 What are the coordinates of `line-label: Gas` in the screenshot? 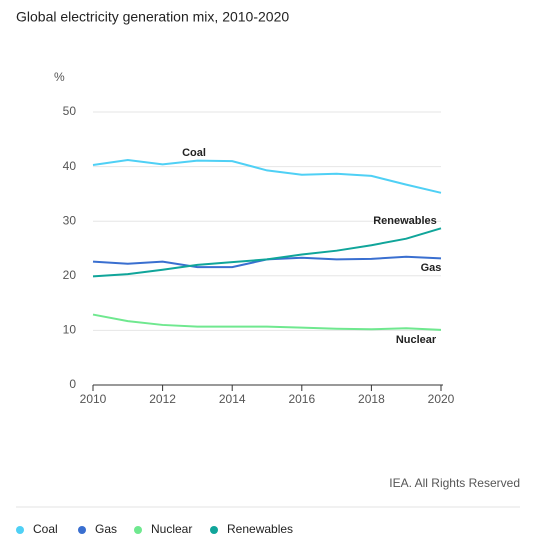 It's located at (431, 268).